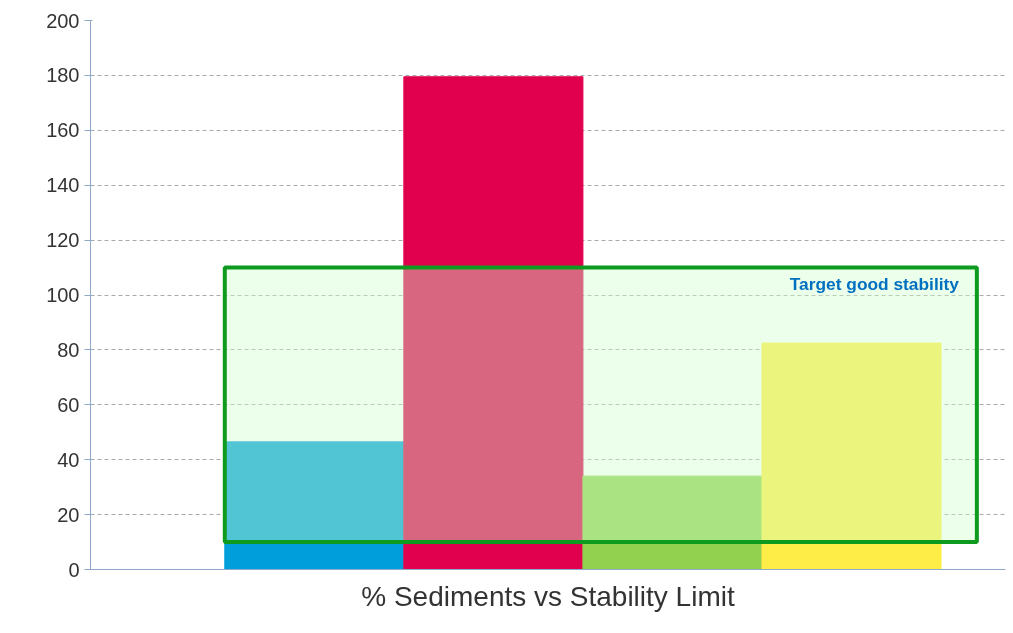 This screenshot has width=1013, height=633. I want to click on y-tick-label: 0, so click(74, 569).